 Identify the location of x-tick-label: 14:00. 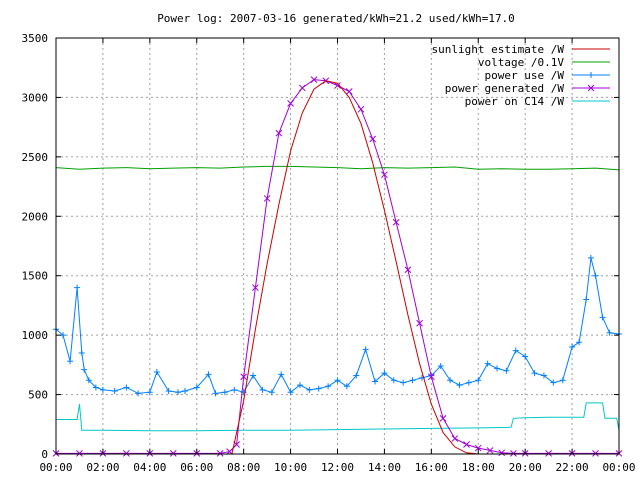
(384, 467).